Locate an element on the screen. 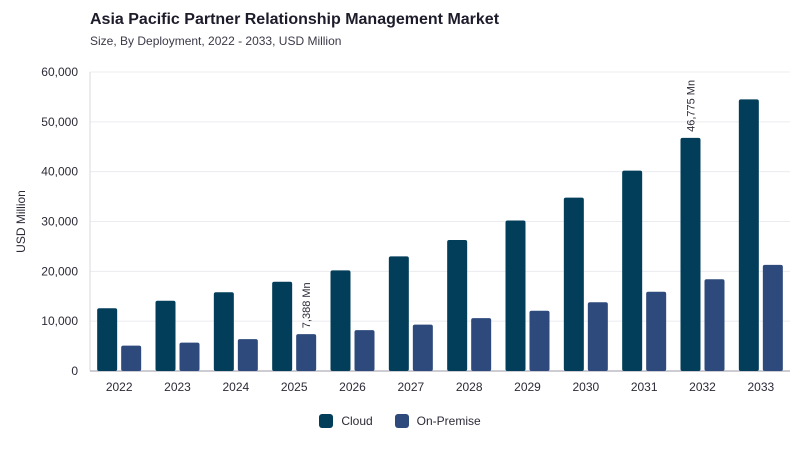 This screenshot has height=450, width=800. x-tick-label: 2033 is located at coordinates (760, 387).